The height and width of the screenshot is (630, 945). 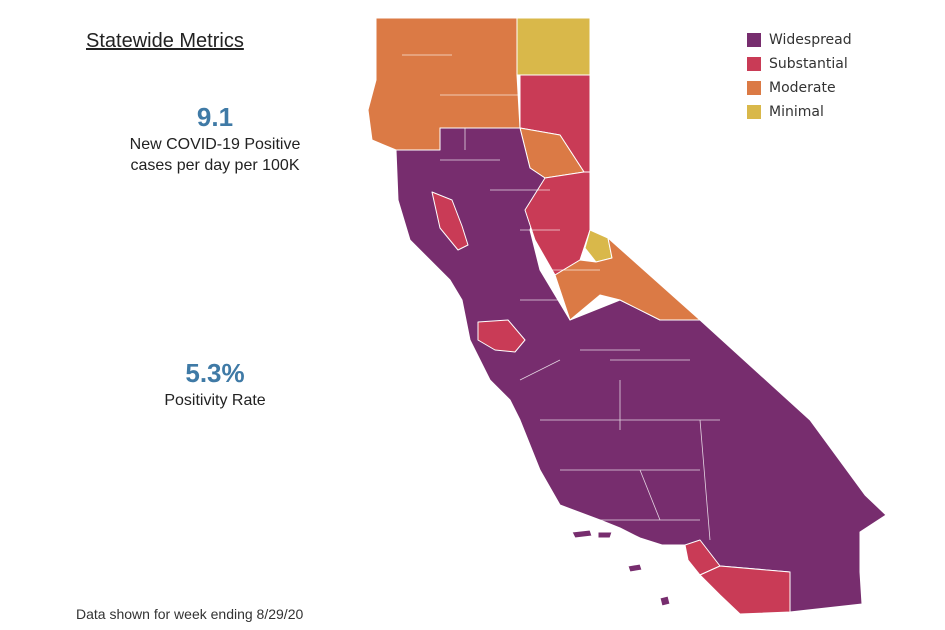 I want to click on cases-value: 9.1, so click(x=215, y=117).